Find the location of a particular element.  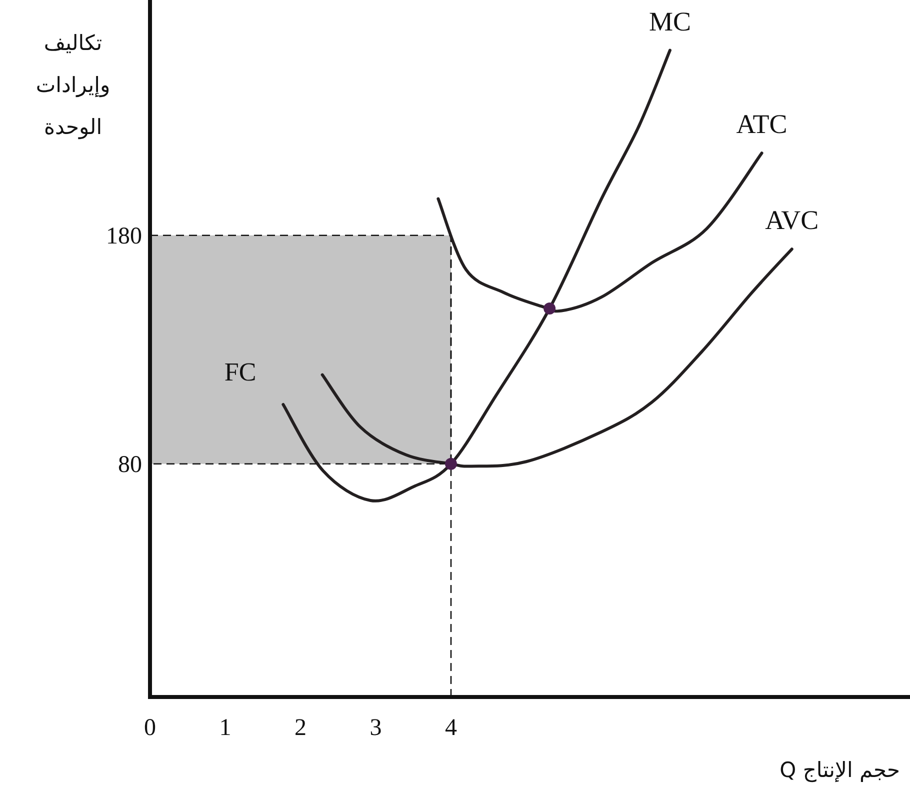

x-tick-label: 4 is located at coordinates (450, 728).